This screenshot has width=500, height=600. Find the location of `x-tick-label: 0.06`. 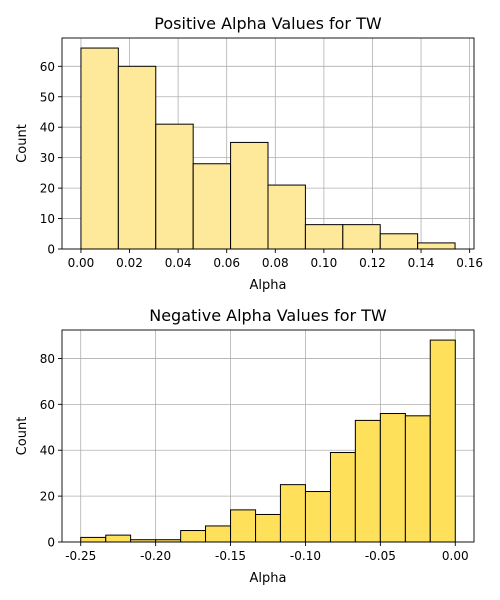

x-tick-label: 0.06 is located at coordinates (226, 263).